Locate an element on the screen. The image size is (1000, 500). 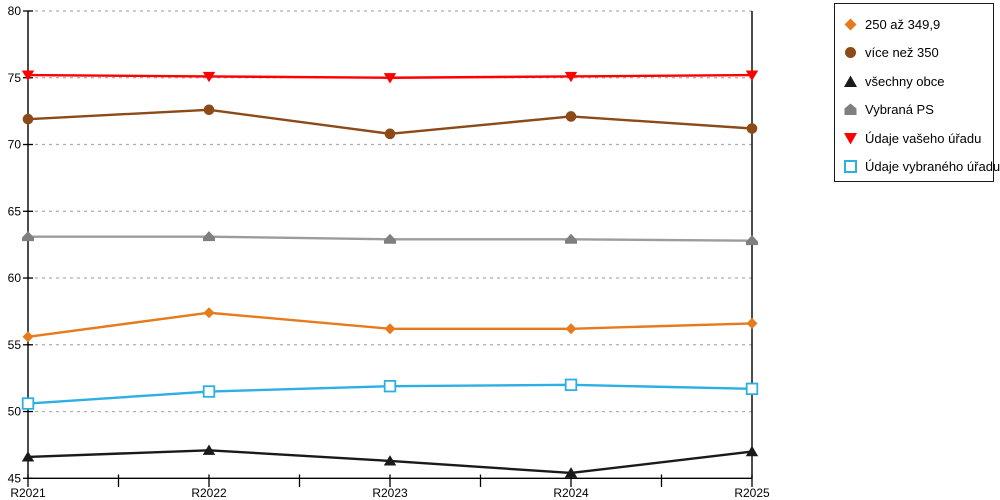
legend-item-1: více než 350 is located at coordinates (914, 53).